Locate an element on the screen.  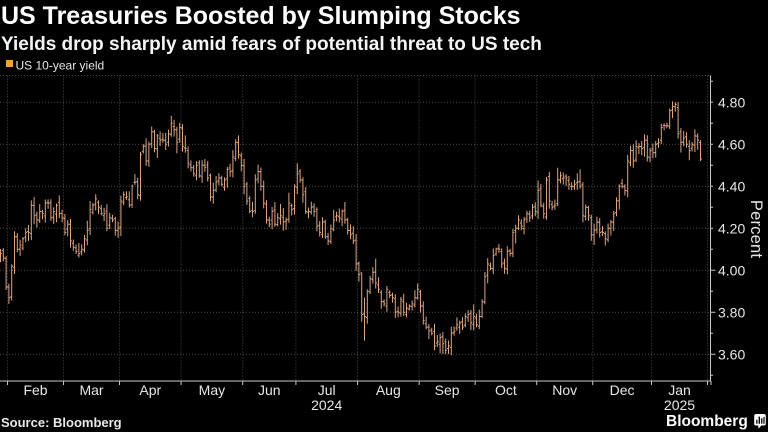
svg-text: 4.60 is located at coordinates (731, 144).